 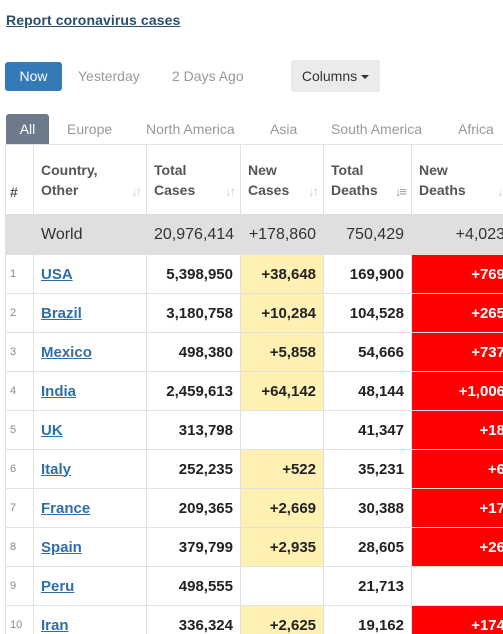 What do you see at coordinates (282, 180) in the screenshot?
I see `header-new-cases: New Cases ↓↑` at bounding box center [282, 180].